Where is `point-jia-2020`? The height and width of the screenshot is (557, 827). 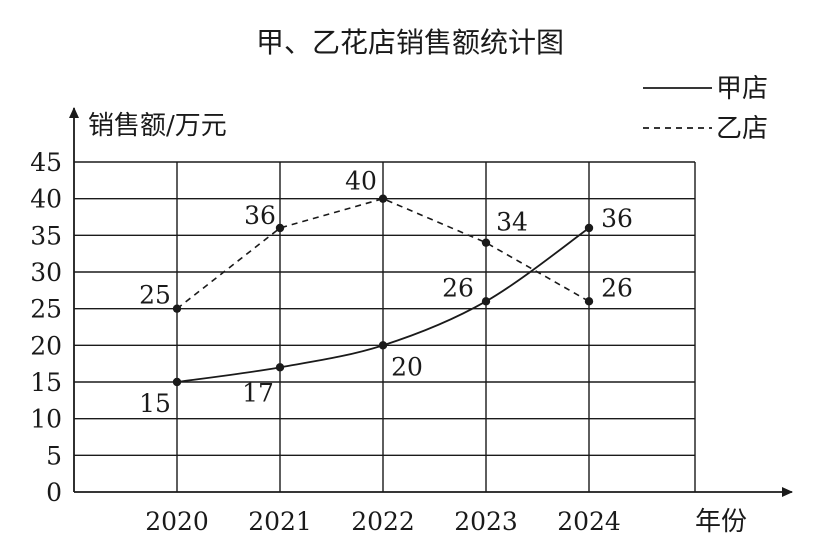 point-jia-2020 is located at coordinates (177, 382).